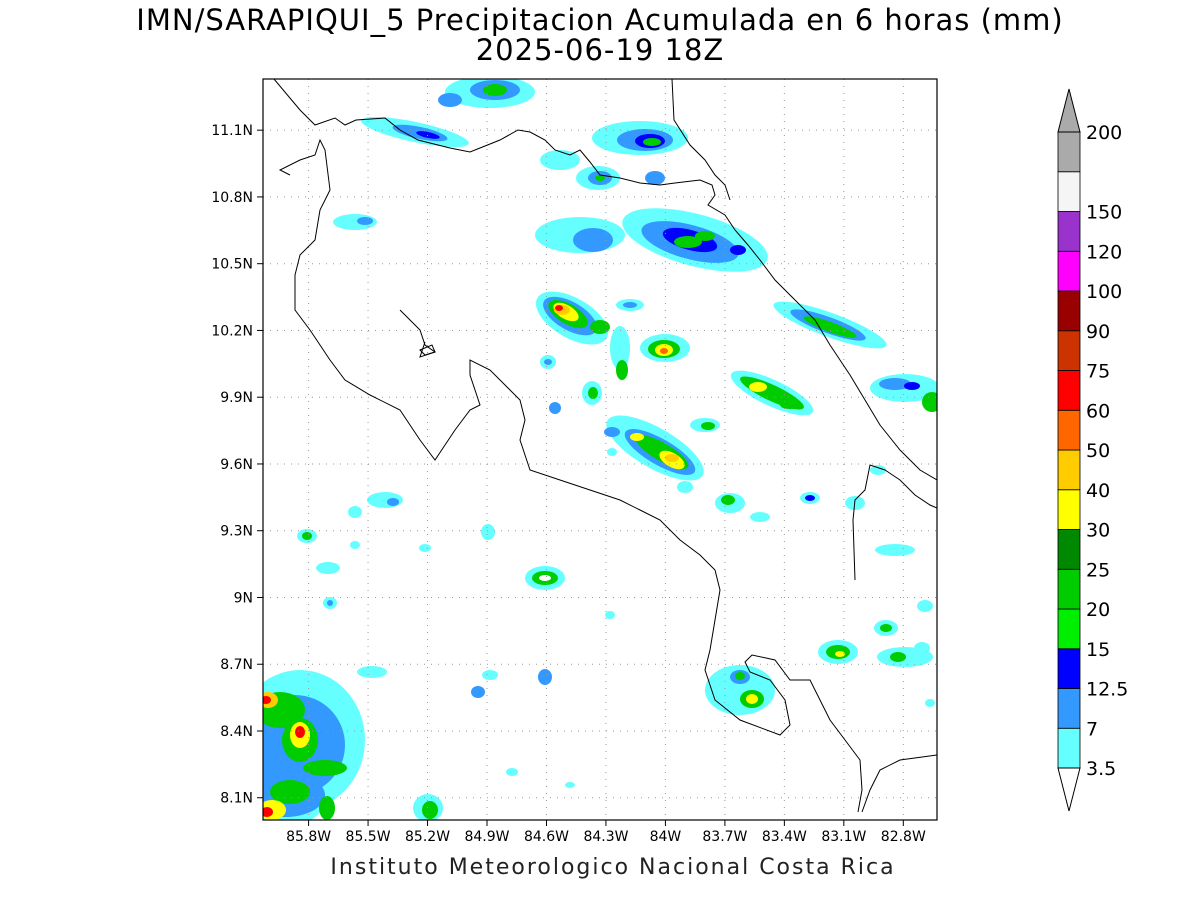  What do you see at coordinates (1098, 411) in the screenshot?
I see `colorbar-label: 60` at bounding box center [1098, 411].